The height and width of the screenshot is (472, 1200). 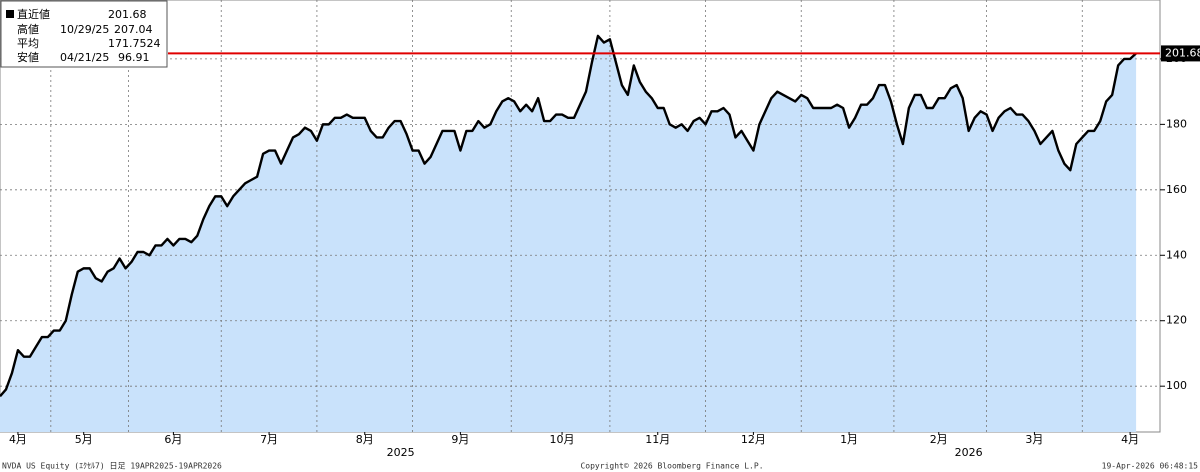 What do you see at coordinates (939, 439) in the screenshot?
I see `x-tick-label: 2月` at bounding box center [939, 439].